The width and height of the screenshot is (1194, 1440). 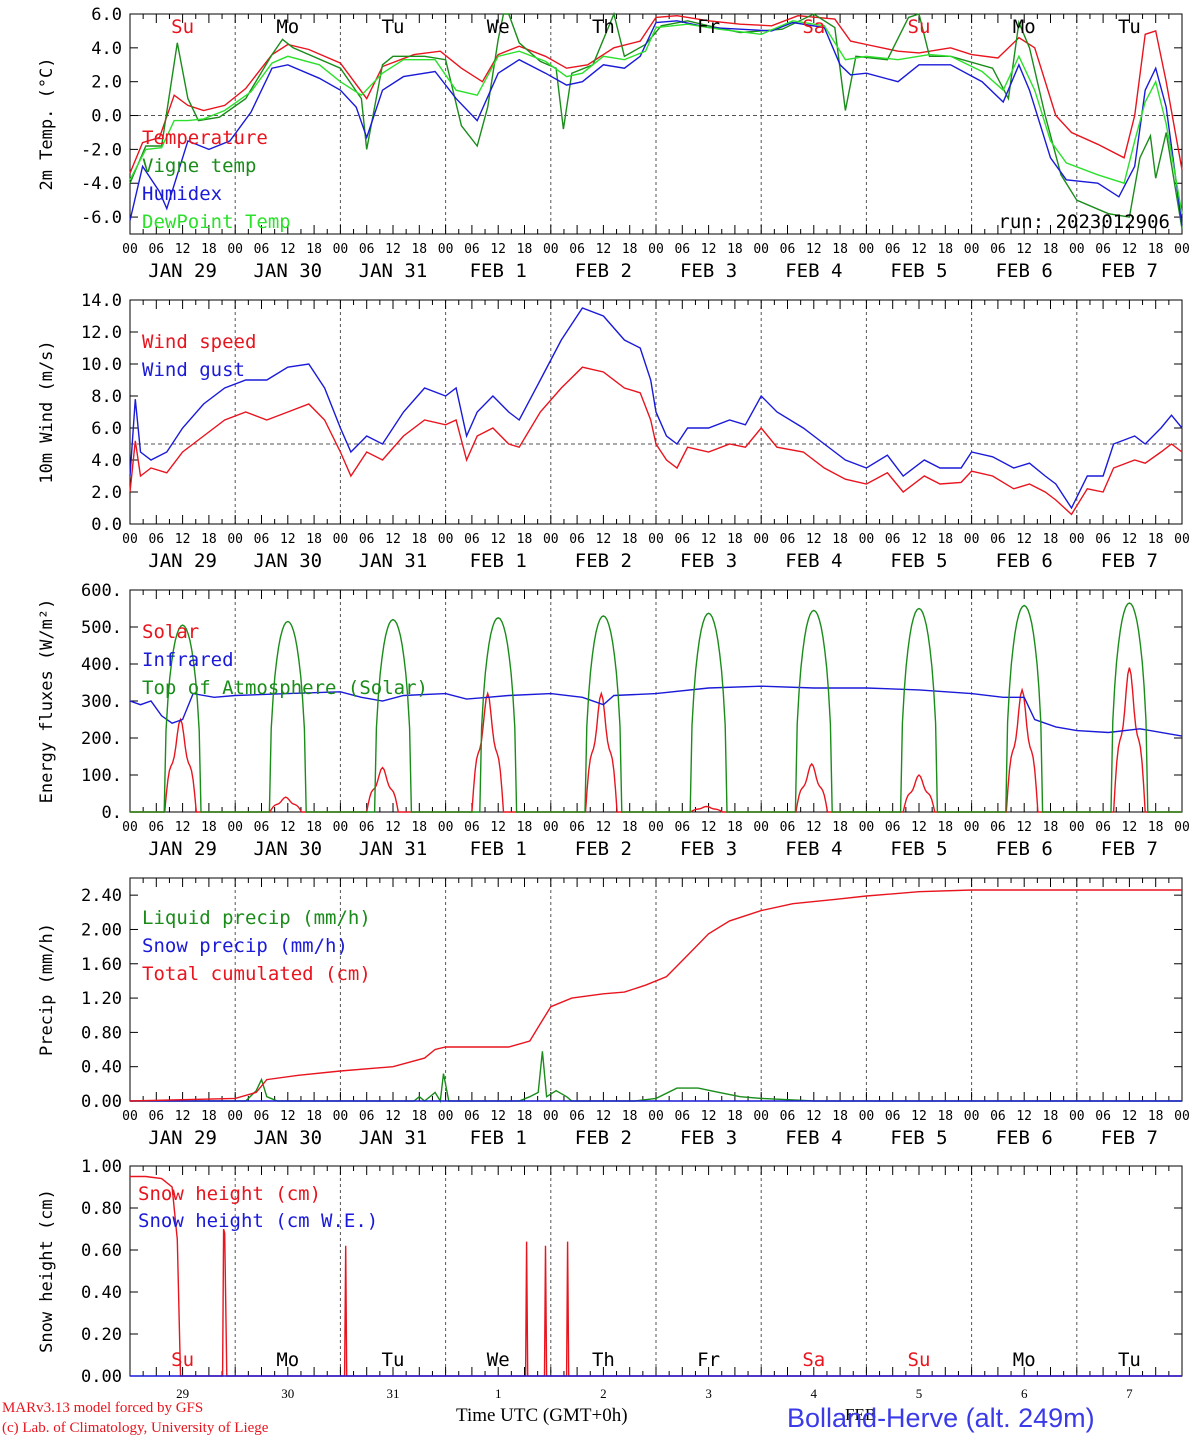 I want to click on date-label: FEB 5, so click(x=918, y=561).